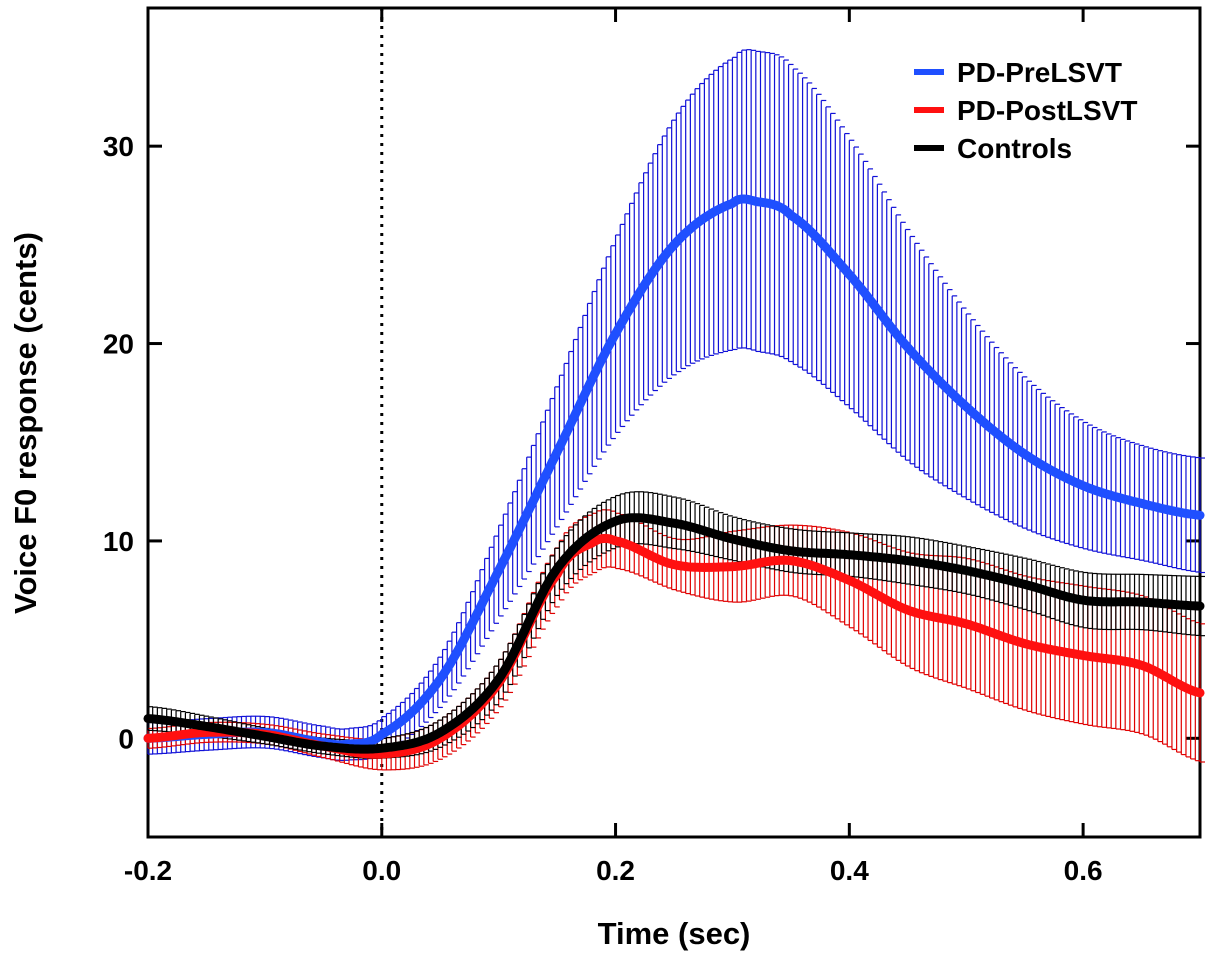 The height and width of the screenshot is (954, 1215). What do you see at coordinates (1047, 110) in the screenshot?
I see `legend-label: PD-PostLSVT` at bounding box center [1047, 110].